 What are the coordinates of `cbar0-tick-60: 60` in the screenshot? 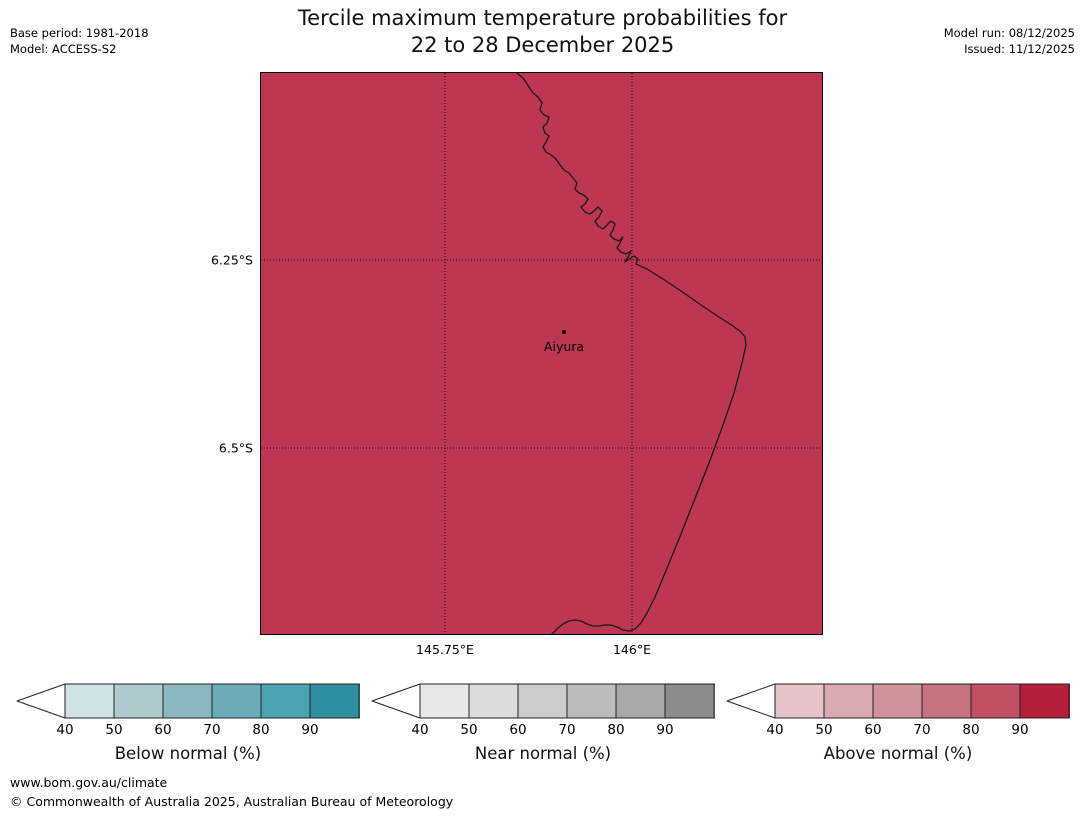 It's located at (163, 730).